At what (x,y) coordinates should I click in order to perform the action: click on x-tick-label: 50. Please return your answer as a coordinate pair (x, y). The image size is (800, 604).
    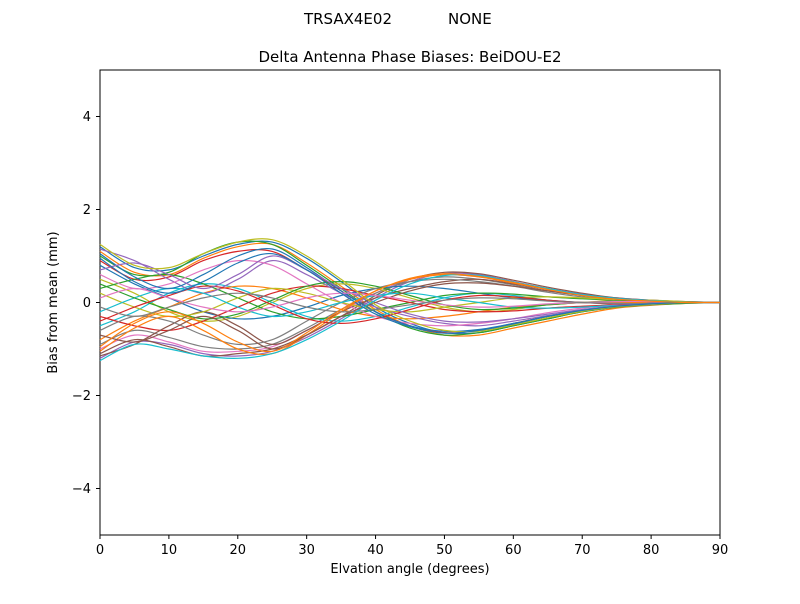
    Looking at the image, I should click on (444, 550).